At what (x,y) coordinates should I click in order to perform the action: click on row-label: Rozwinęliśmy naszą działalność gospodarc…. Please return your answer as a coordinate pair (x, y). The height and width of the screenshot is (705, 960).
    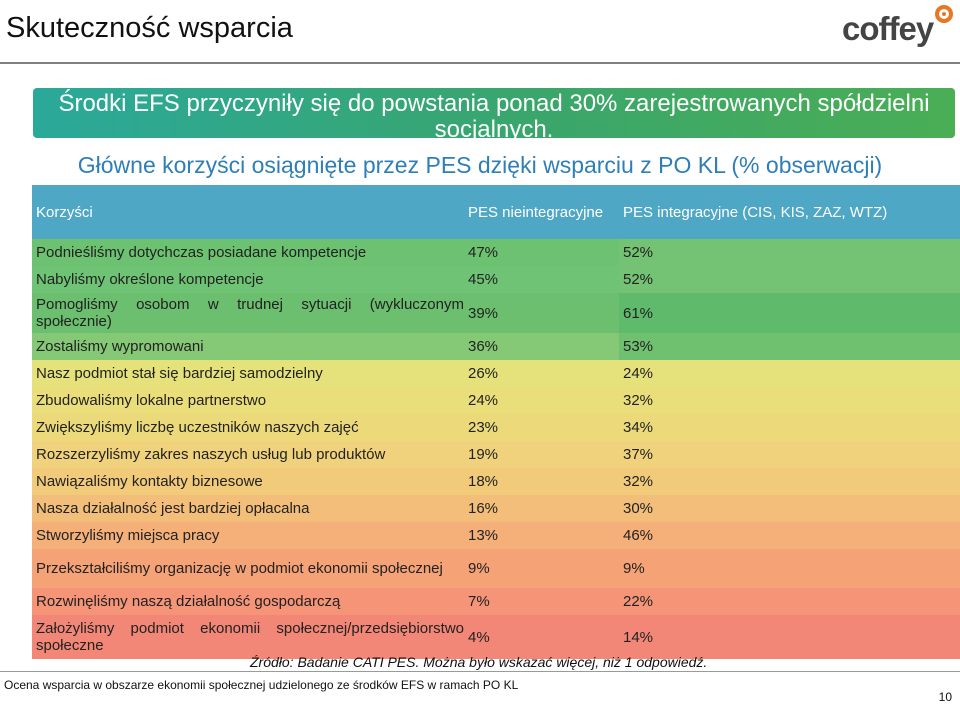
    Looking at the image, I should click on (248, 601).